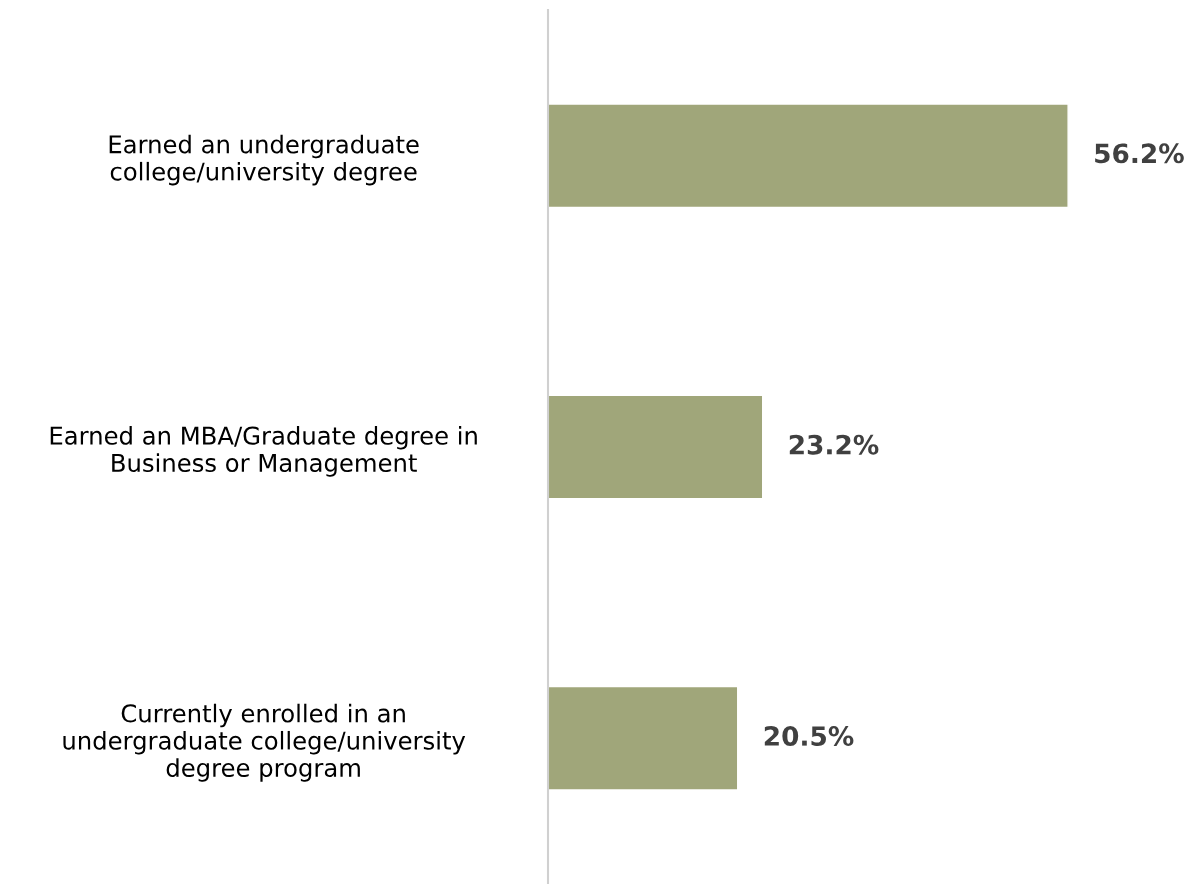 This screenshot has height=884, width=1194. What do you see at coordinates (263, 451) in the screenshot?
I see `y-tick-label: Earned an MBA/Graduate degree in Business or Management` at bounding box center [263, 451].